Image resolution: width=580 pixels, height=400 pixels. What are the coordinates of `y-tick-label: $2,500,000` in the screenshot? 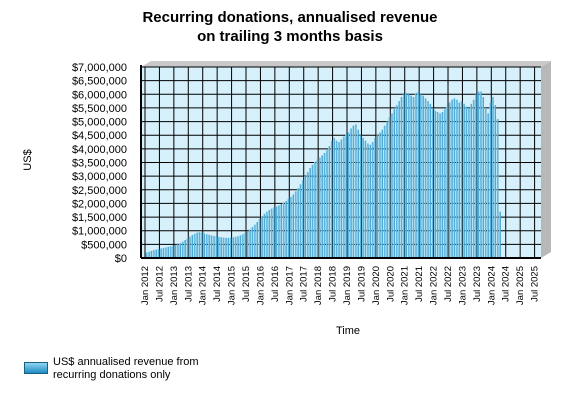 It's located at (99, 191).